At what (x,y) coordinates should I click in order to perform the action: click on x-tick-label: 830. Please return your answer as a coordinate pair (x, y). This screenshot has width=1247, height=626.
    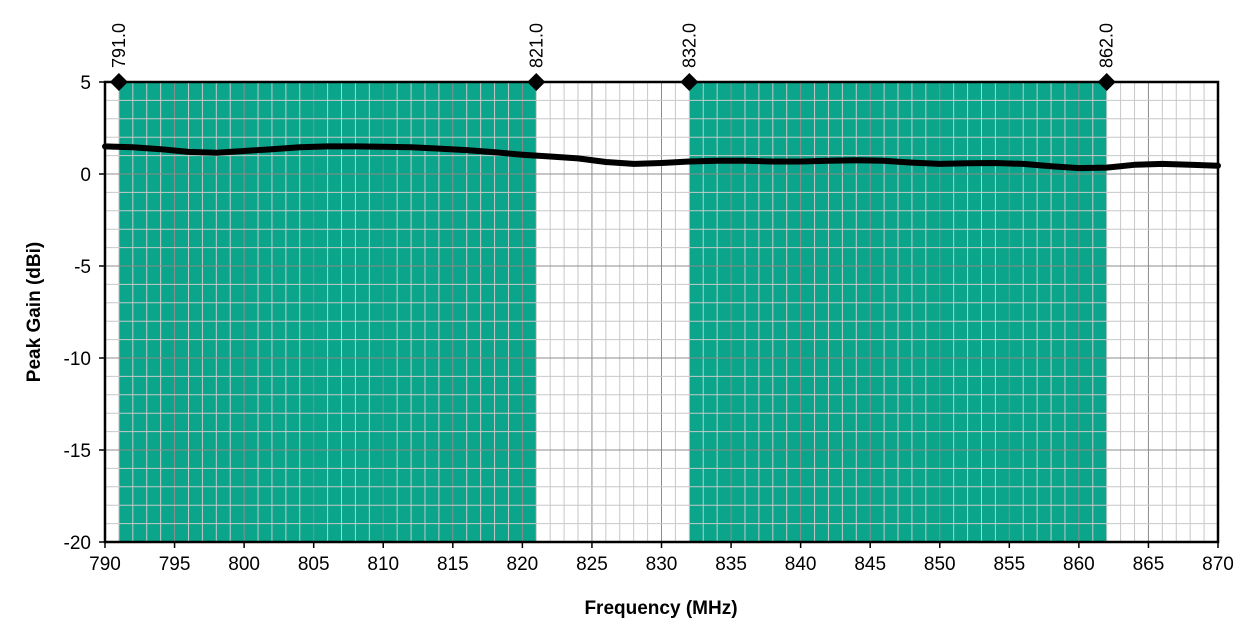
    Looking at the image, I should click on (662, 564).